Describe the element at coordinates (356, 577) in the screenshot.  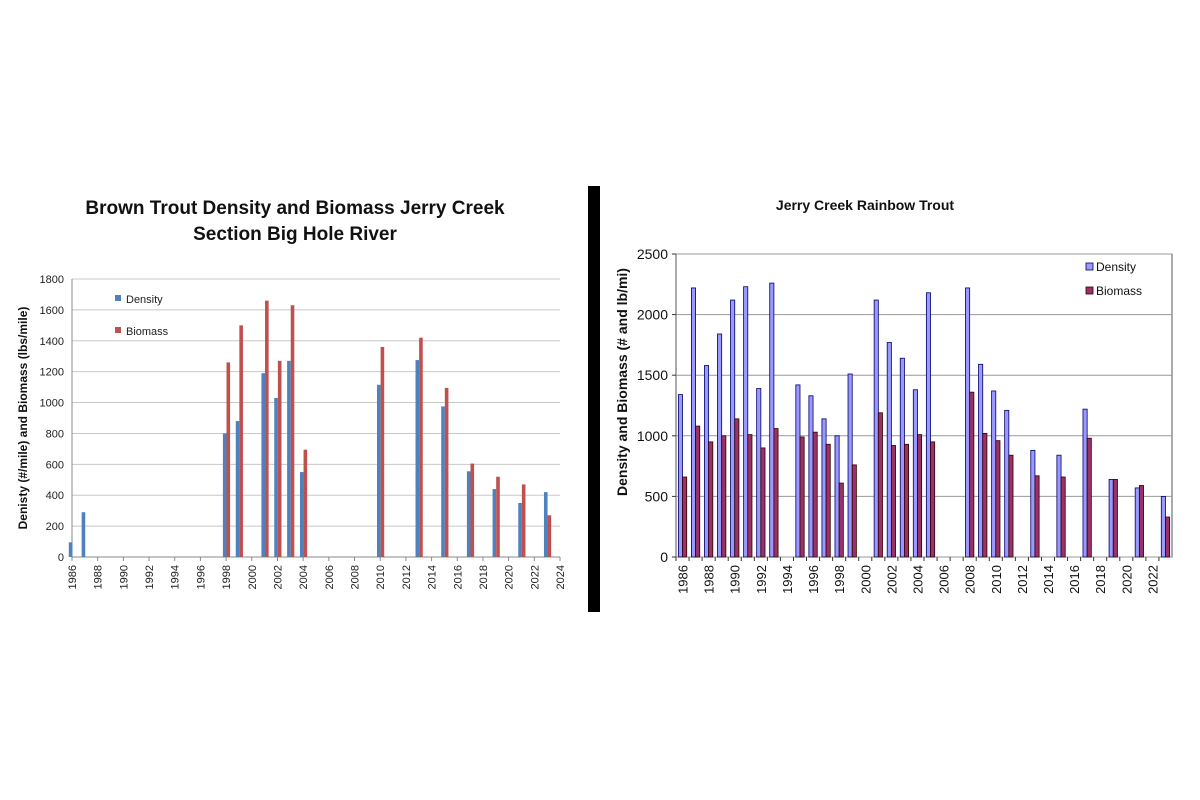
I see `x-tick-label: 2008` at that location.